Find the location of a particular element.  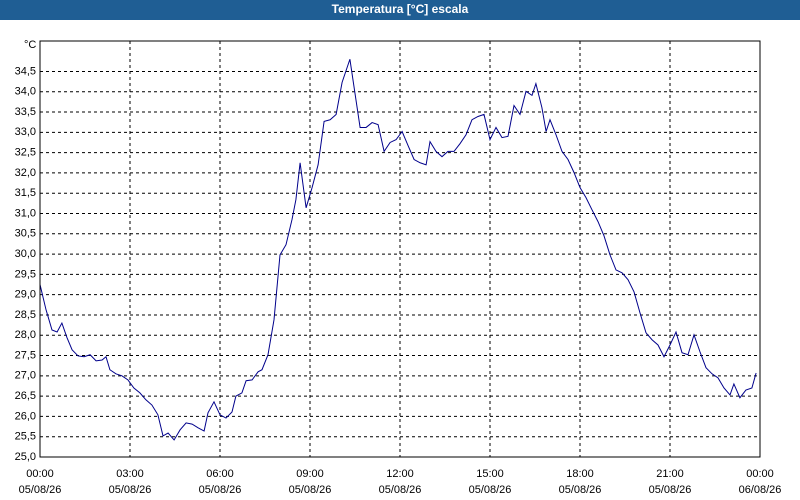

y-tick-label: 25,5 is located at coordinates (25, 437).